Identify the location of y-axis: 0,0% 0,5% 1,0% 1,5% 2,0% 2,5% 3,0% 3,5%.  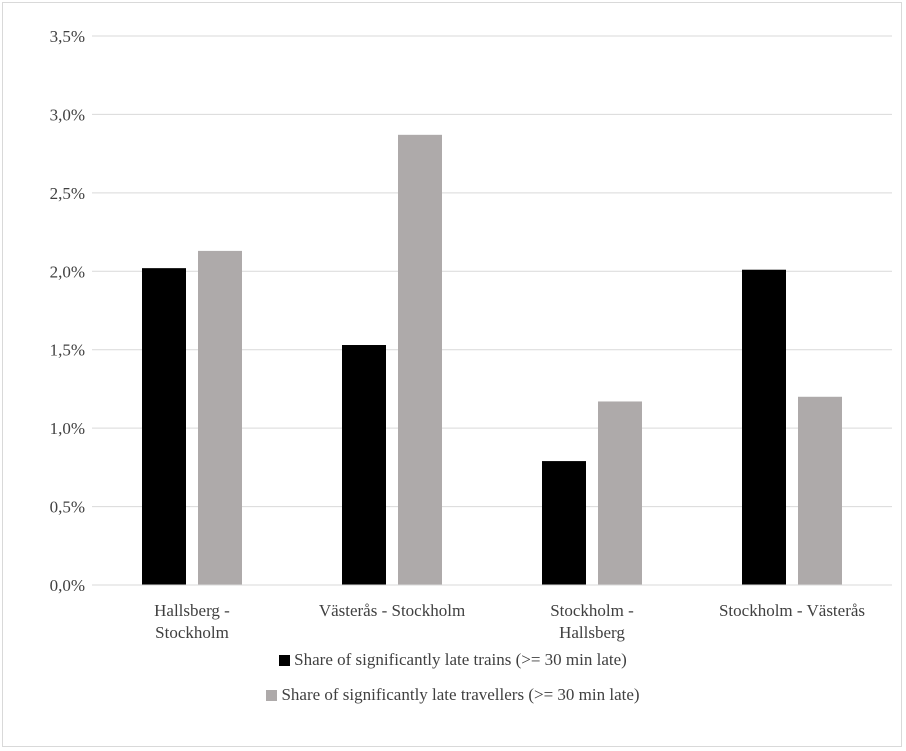
(67, 311).